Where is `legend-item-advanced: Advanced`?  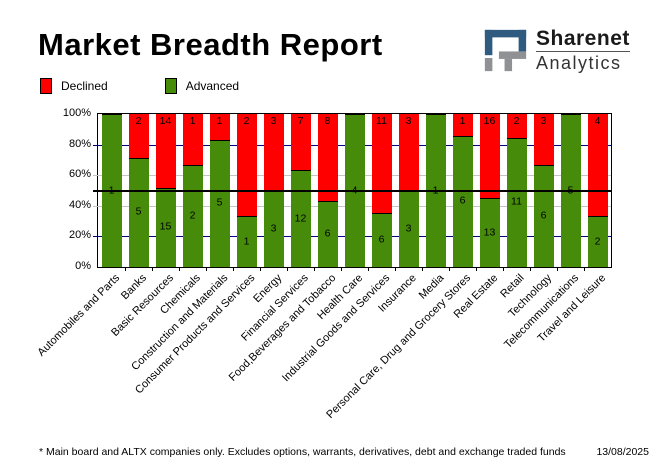 legend-item-advanced: Advanced is located at coordinates (202, 86).